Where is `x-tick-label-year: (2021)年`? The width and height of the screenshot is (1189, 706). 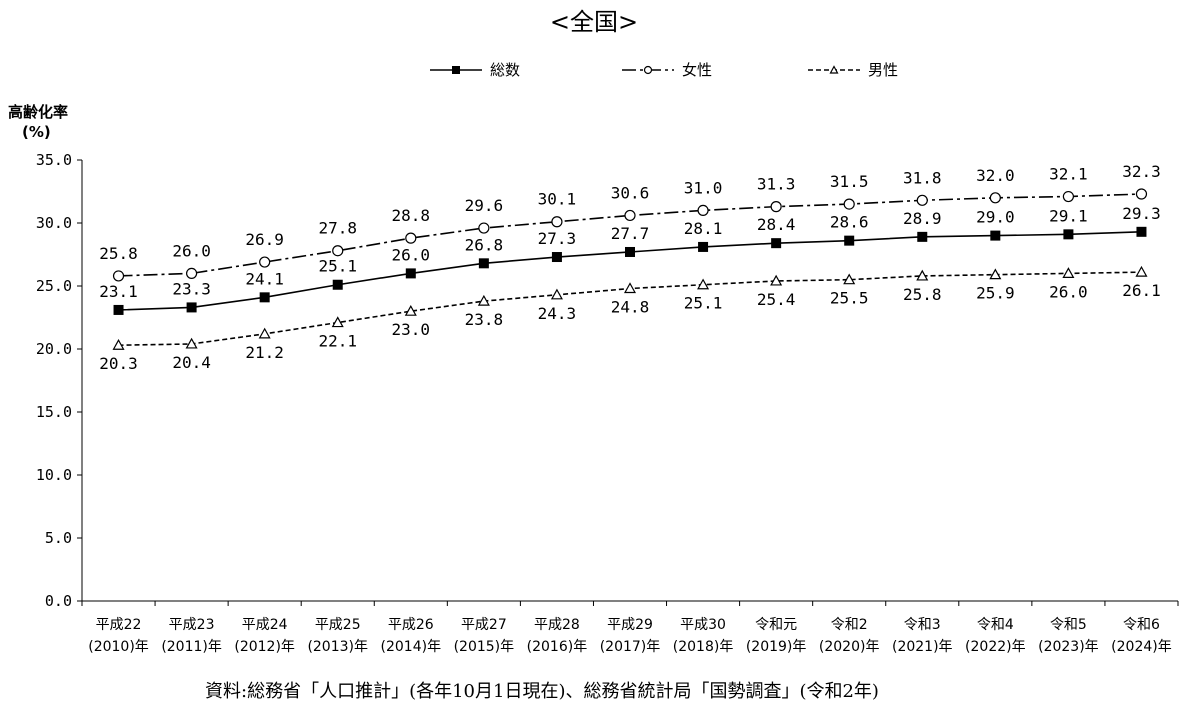
x-tick-label-year: (2021)年 is located at coordinates (922, 647).